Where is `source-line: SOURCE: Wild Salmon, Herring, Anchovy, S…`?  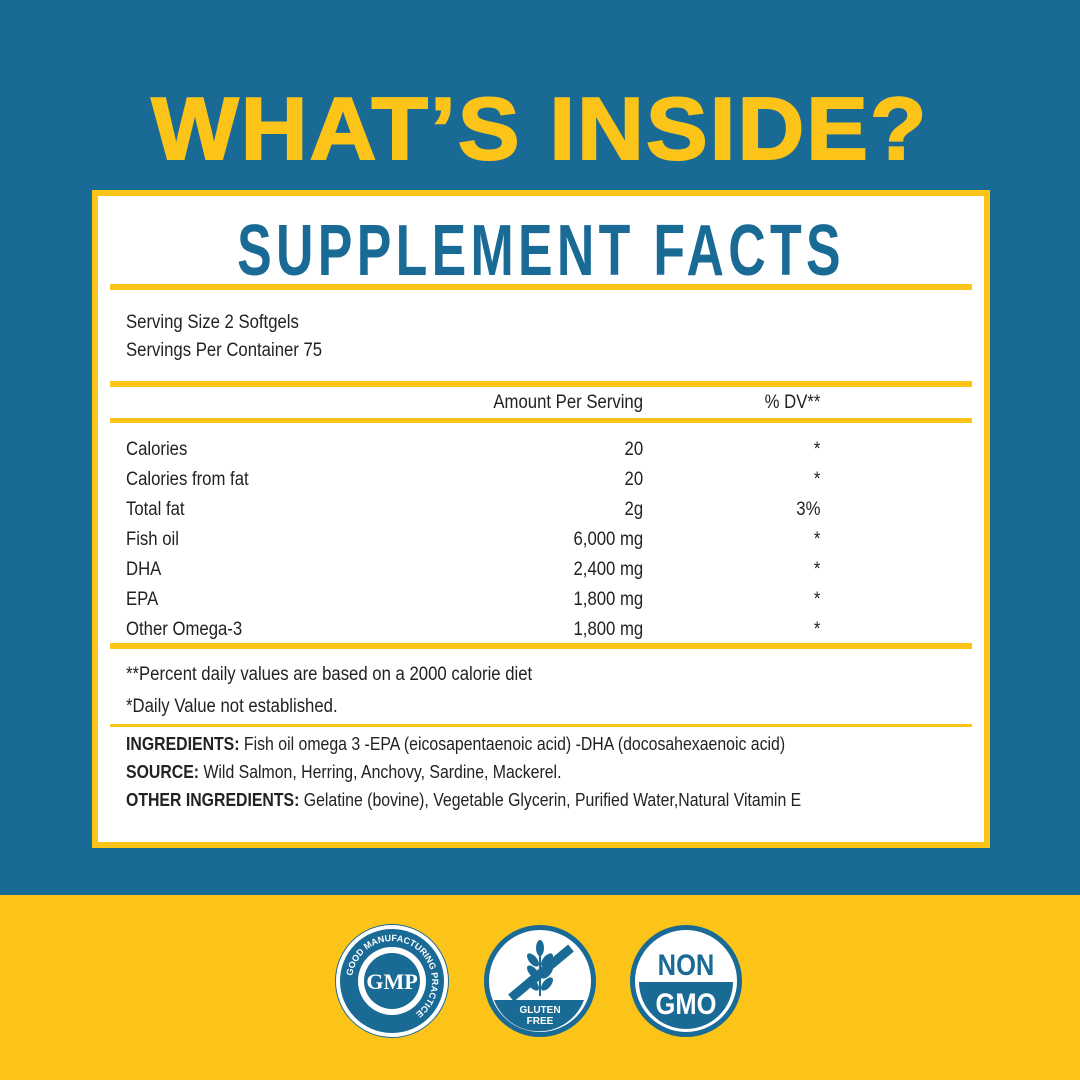
source-line: SOURCE: Wild Salmon, Herring, Anchovy, S… is located at coordinates (343, 772).